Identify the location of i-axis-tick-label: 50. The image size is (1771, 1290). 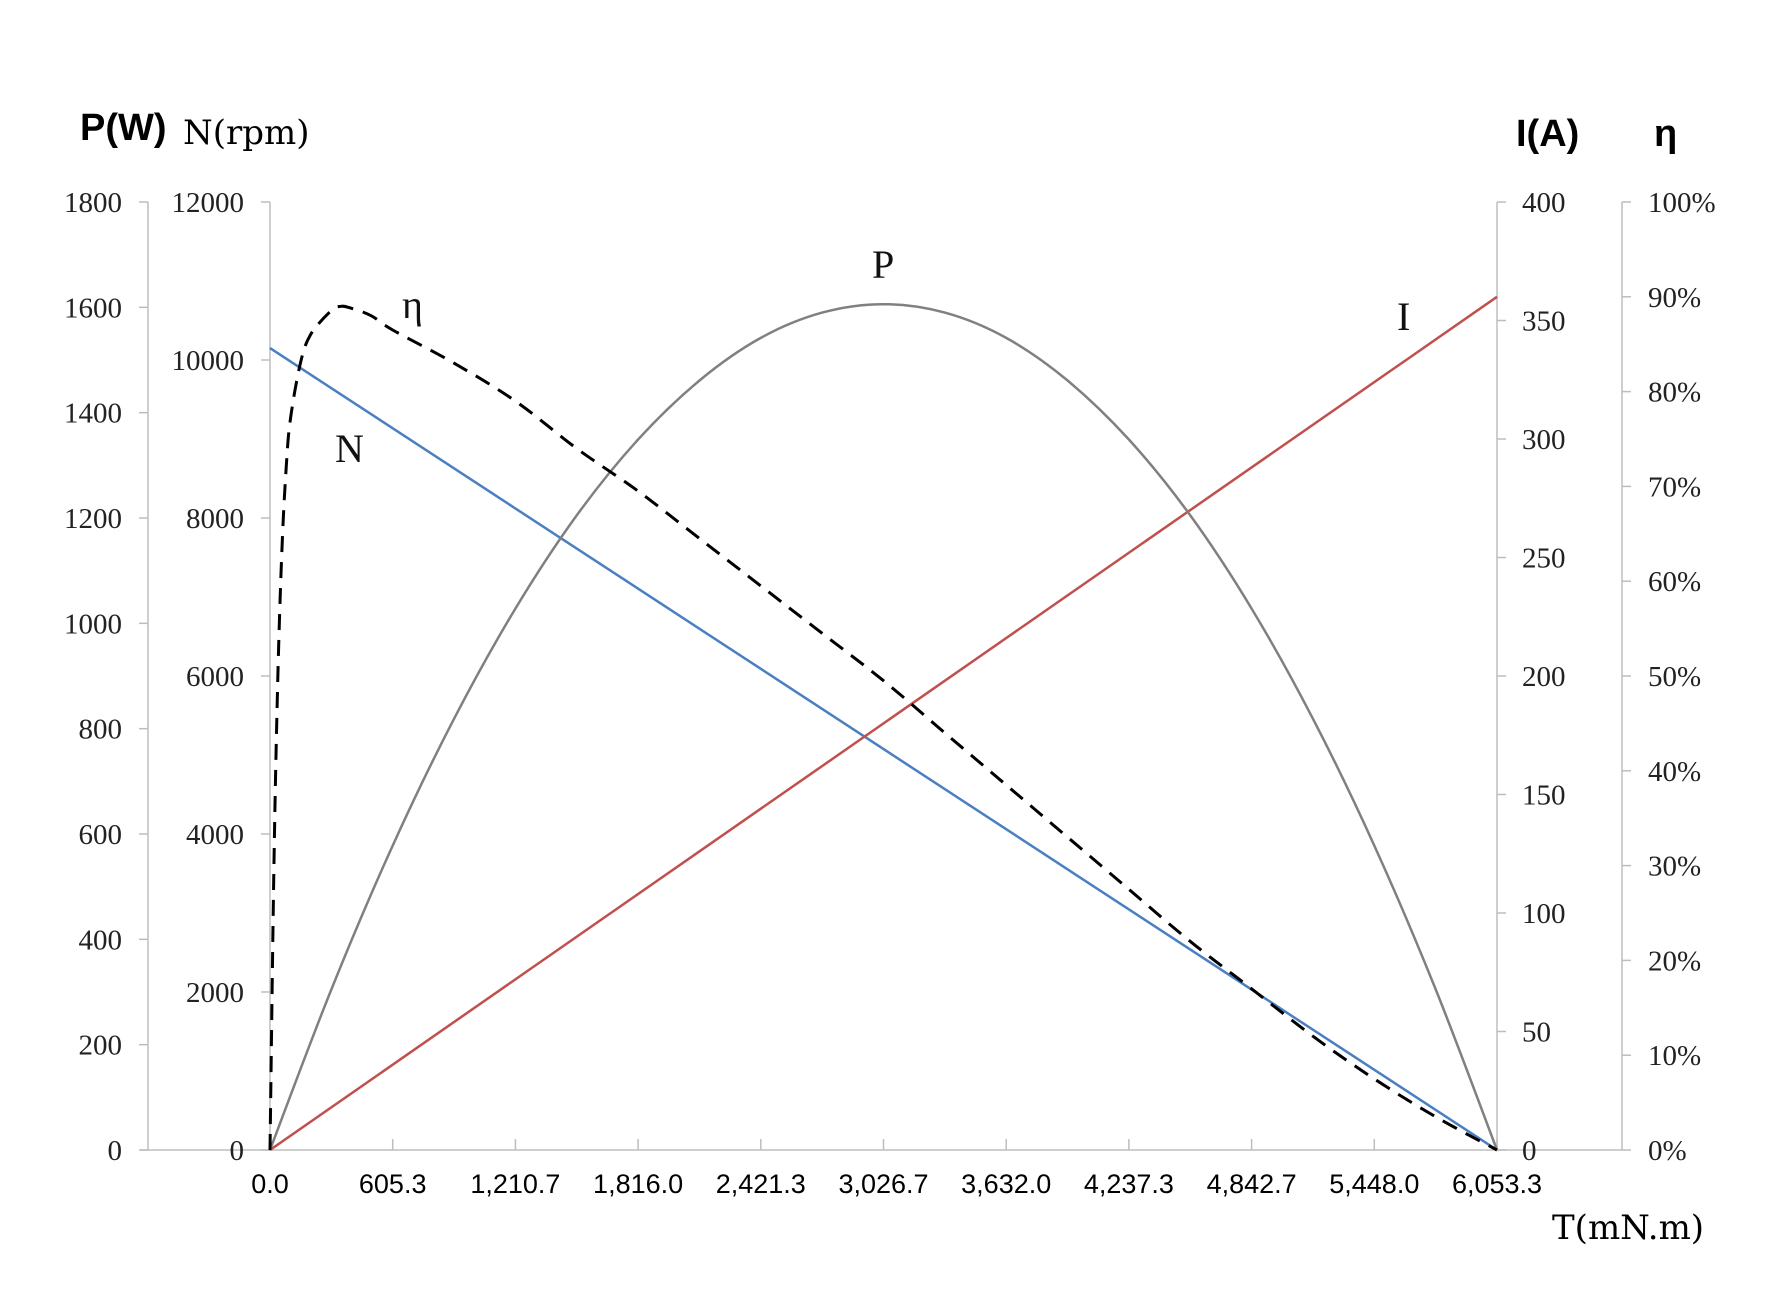
(1536, 1033).